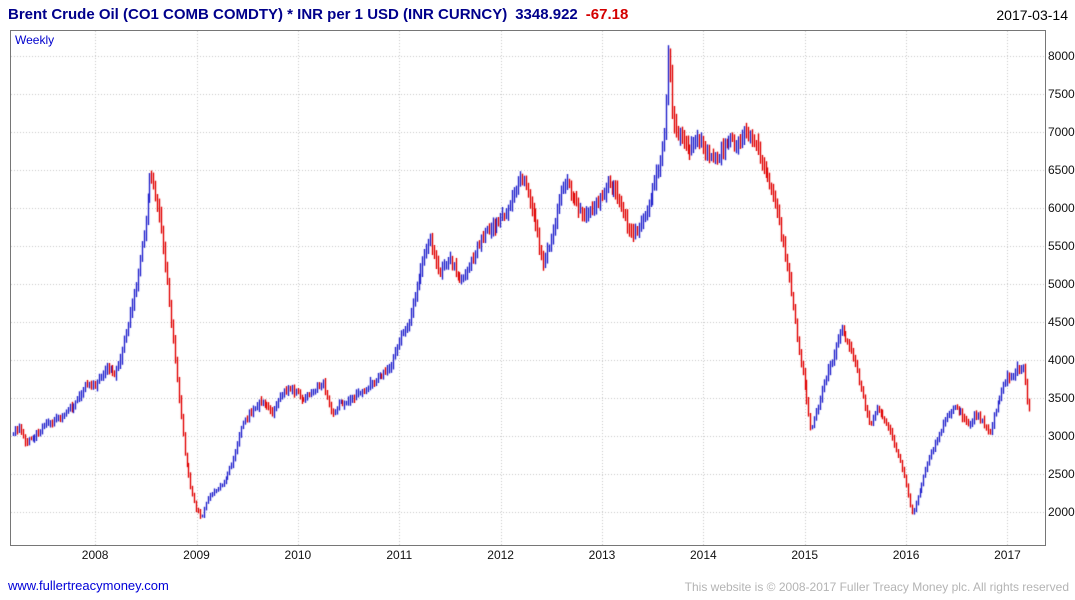 Image resolution: width=1075 pixels, height=600 pixels. What do you see at coordinates (35, 40) in the screenshot?
I see `frequency-label: Weekly` at bounding box center [35, 40].